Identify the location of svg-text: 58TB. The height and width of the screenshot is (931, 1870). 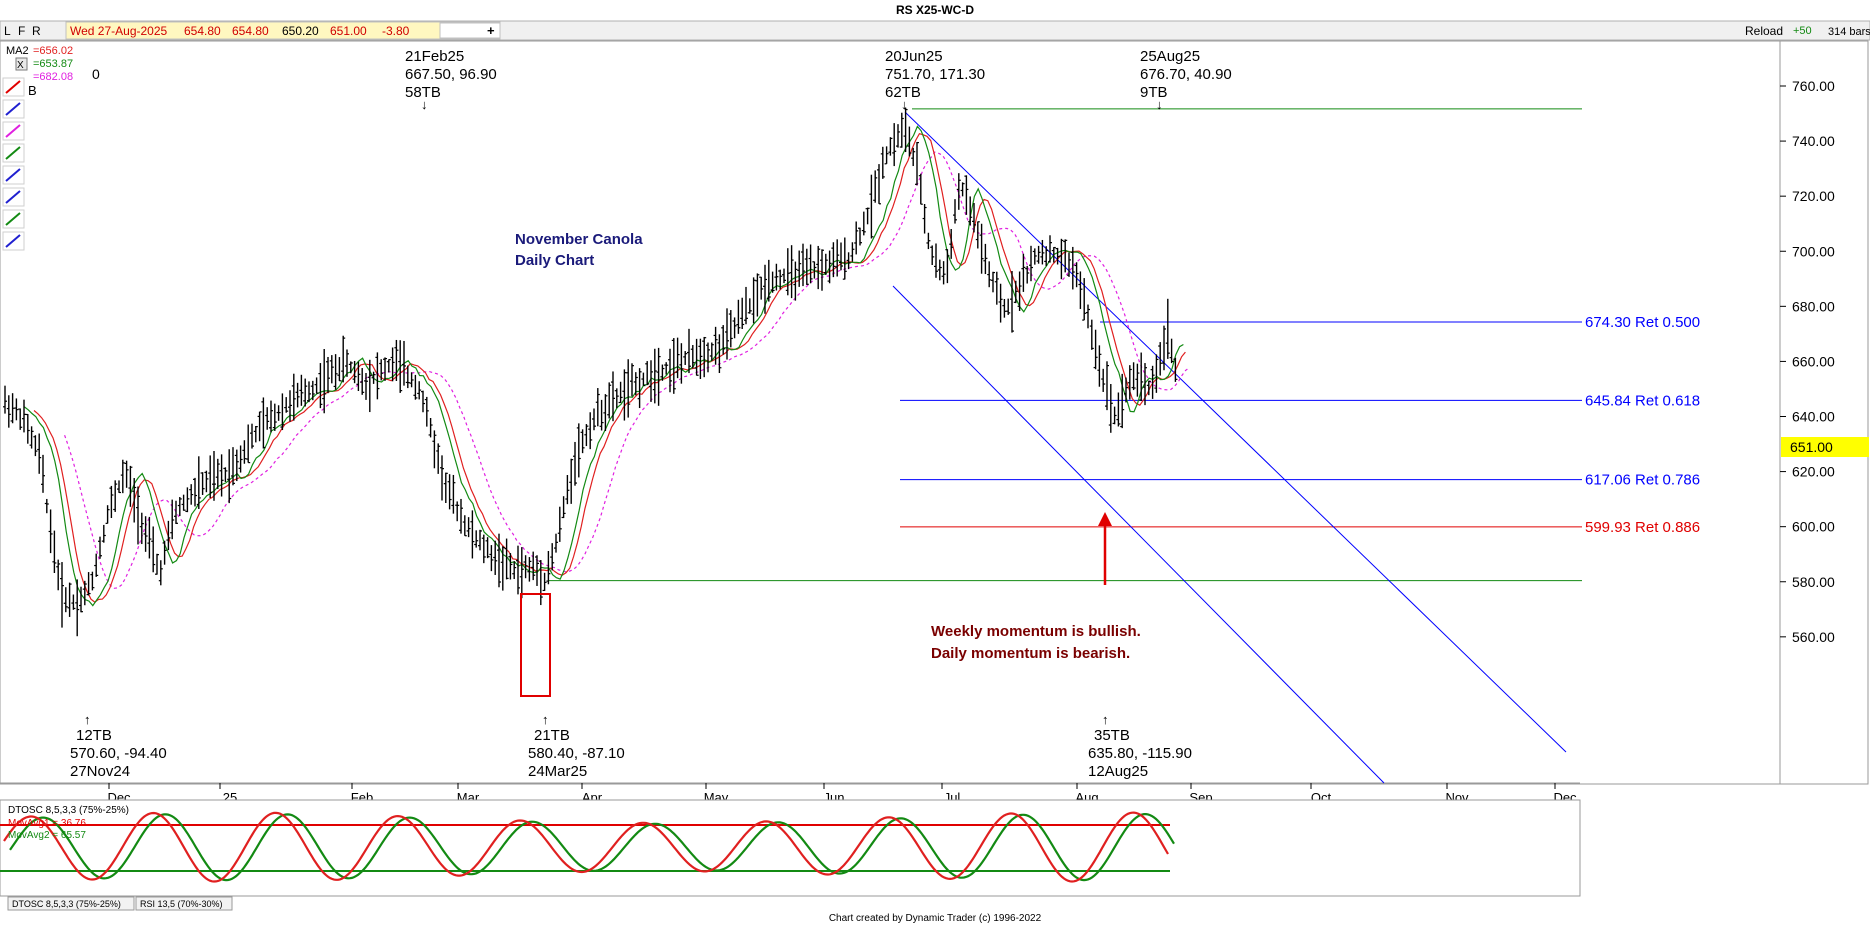
(423, 92).